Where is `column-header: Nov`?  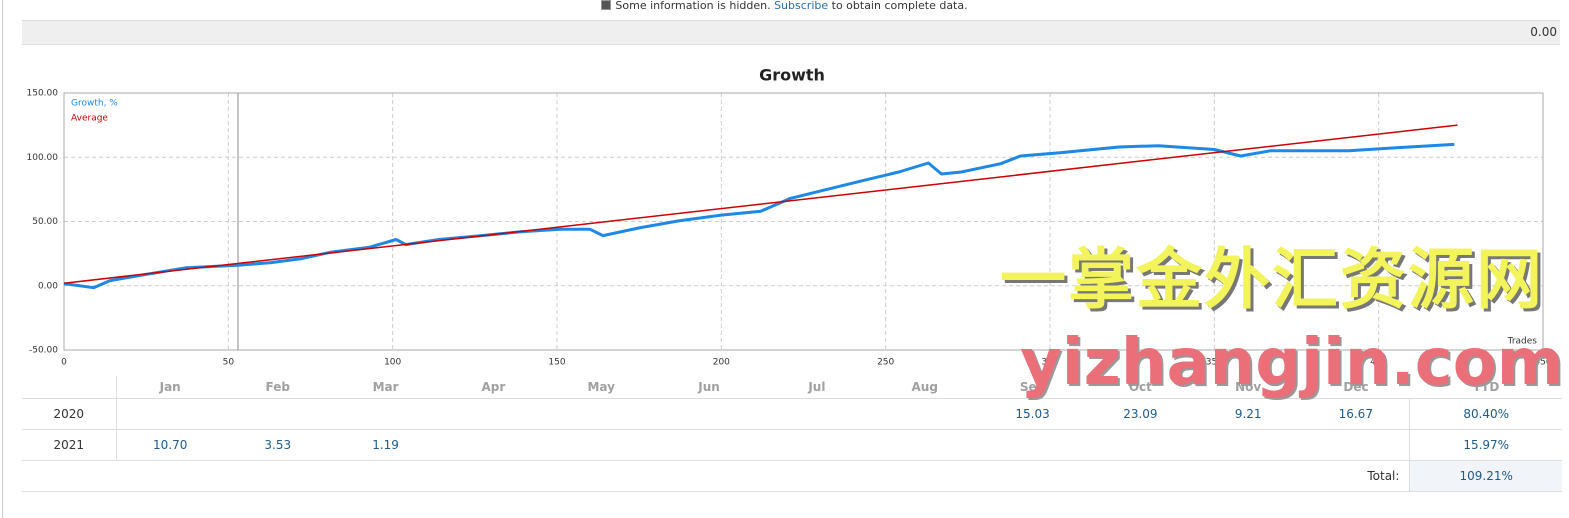 column-header: Nov is located at coordinates (1248, 387).